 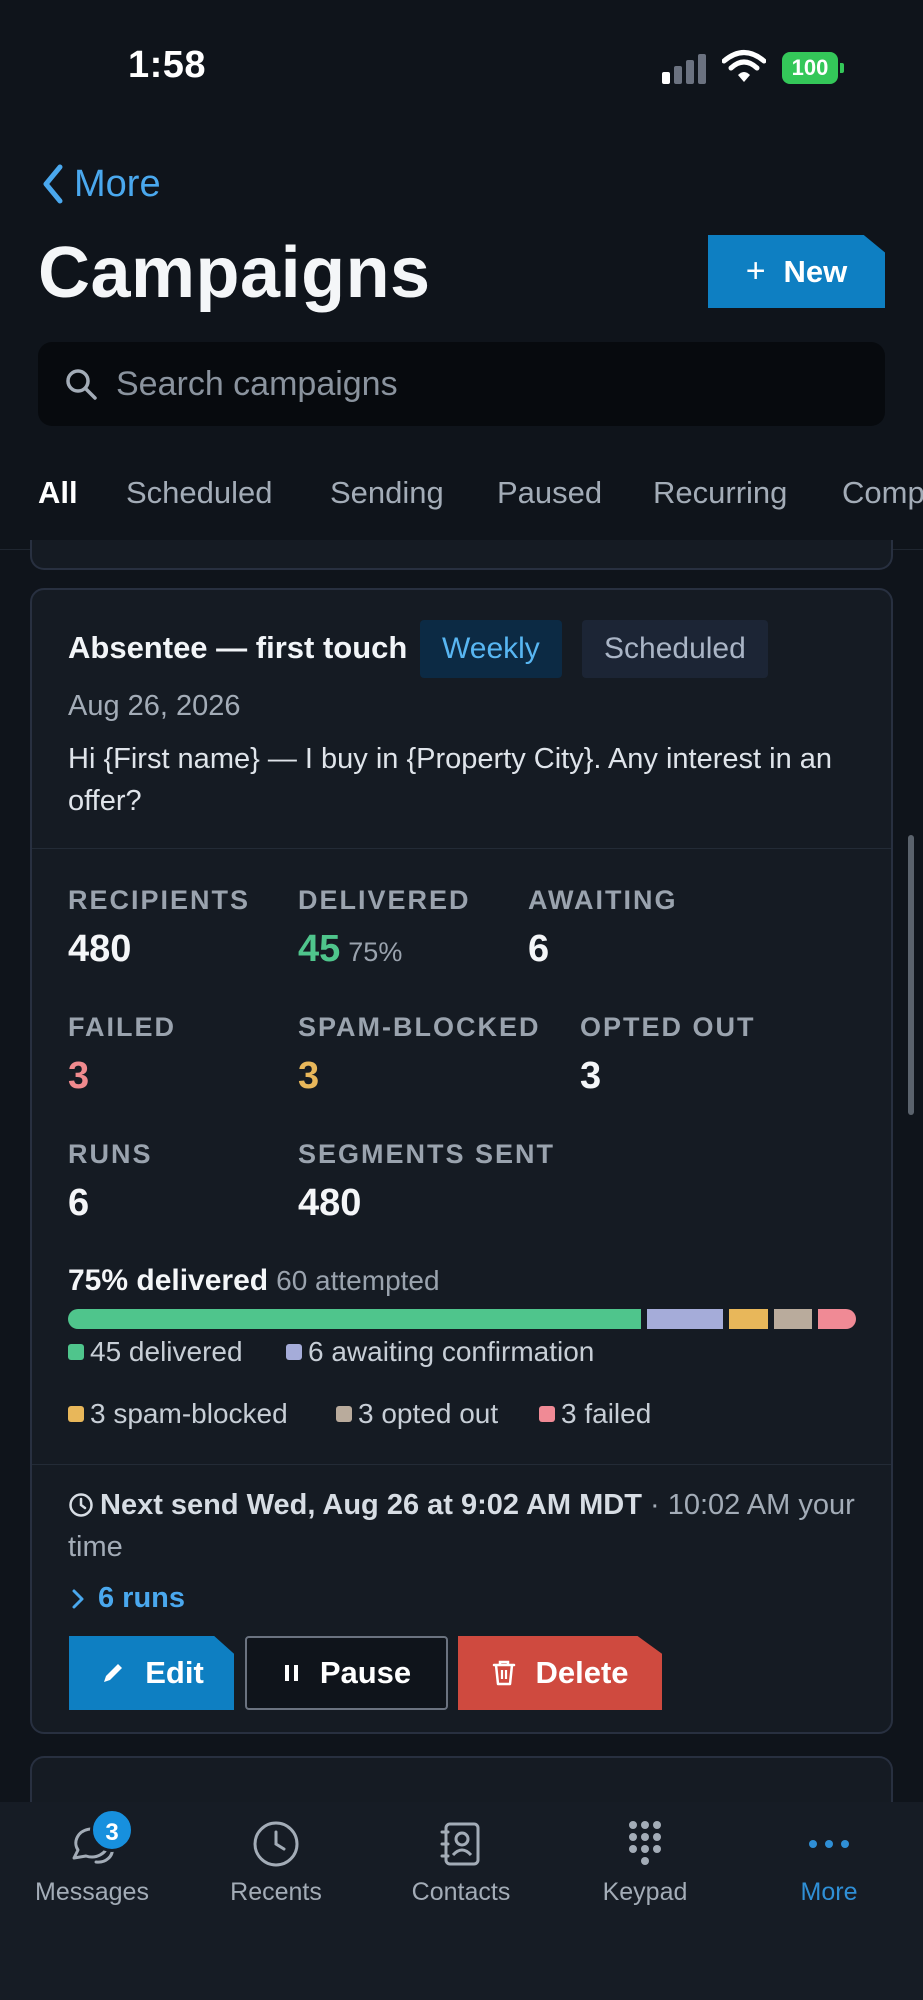 What do you see at coordinates (427, 1154) in the screenshot?
I see `stat-label-segments-sent: SEGMENTS SENT` at bounding box center [427, 1154].